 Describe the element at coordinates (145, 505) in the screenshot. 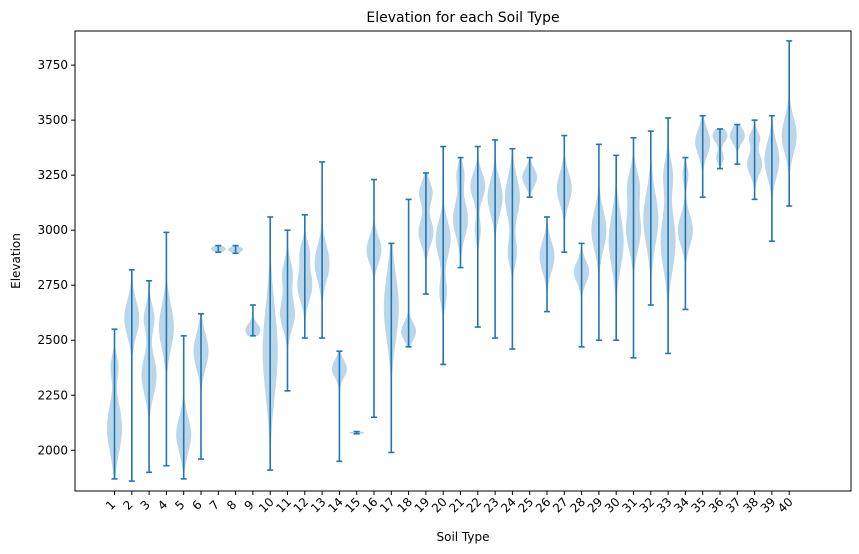

I see `x-tick-label: 3` at that location.